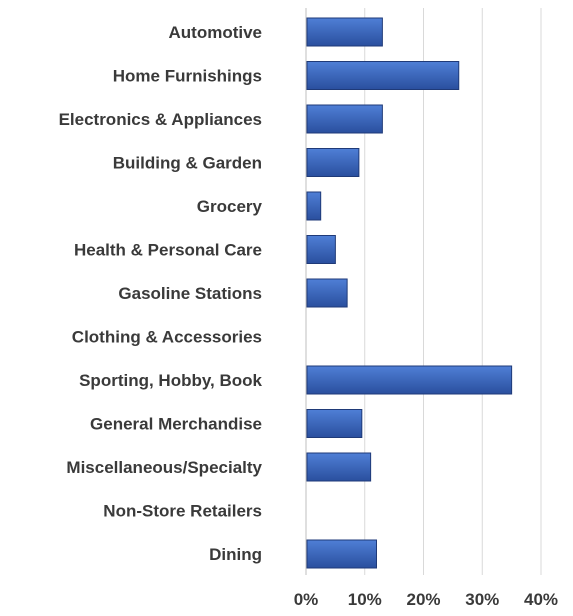 The image size is (573, 616). I want to click on category-label: Electronics & Appliances, so click(160, 119).